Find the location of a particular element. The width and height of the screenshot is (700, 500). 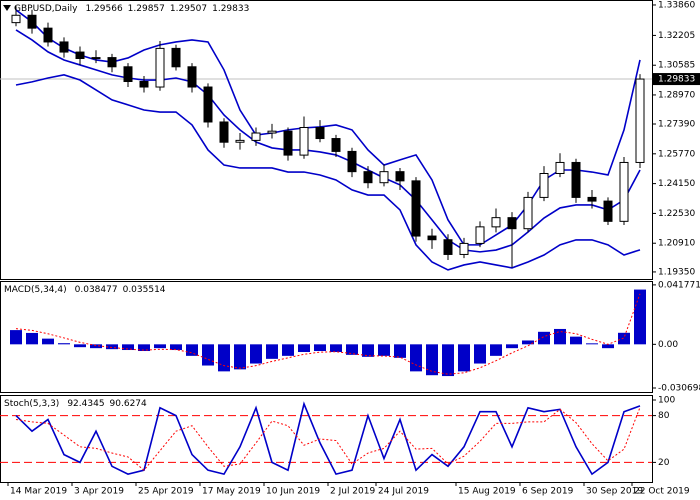

signal-line is located at coordinates (328, 334).